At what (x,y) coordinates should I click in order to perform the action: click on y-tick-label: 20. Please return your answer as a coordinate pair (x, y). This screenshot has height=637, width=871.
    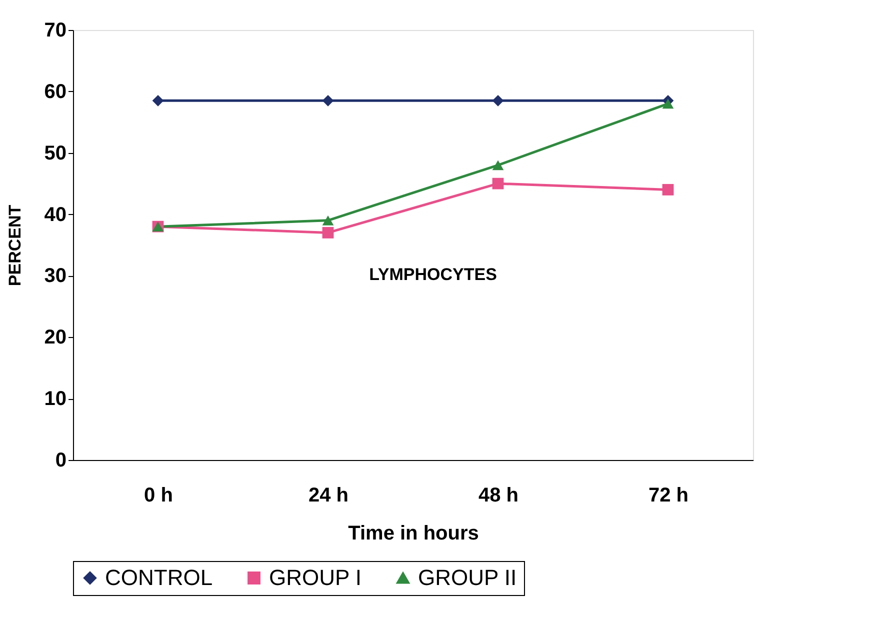
    Looking at the image, I should click on (55, 337).